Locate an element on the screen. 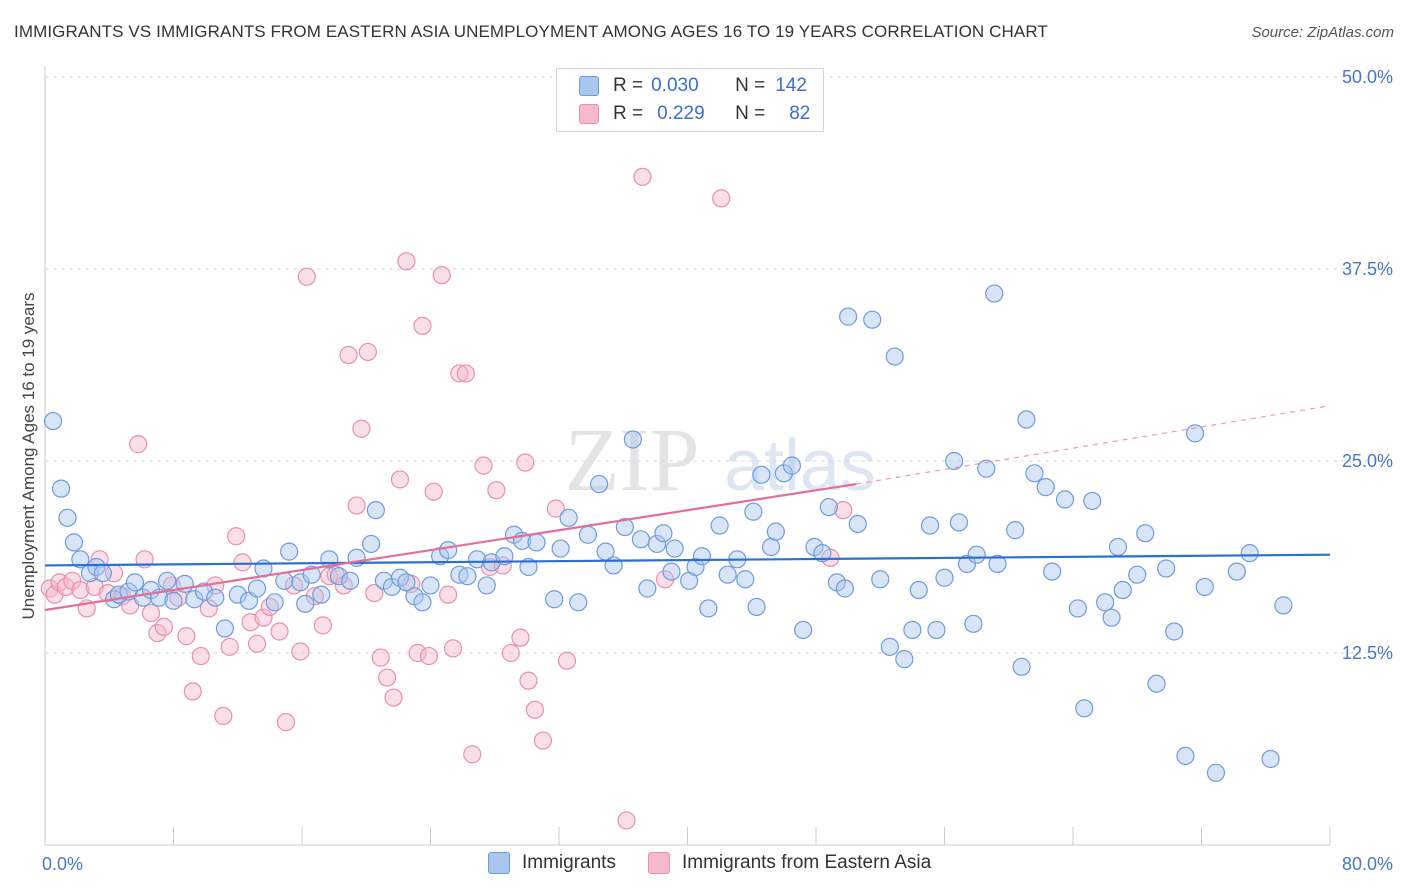 Image resolution: width=1406 pixels, height=892 pixels. legend-r-value: 0.229 is located at coordinates (681, 113).